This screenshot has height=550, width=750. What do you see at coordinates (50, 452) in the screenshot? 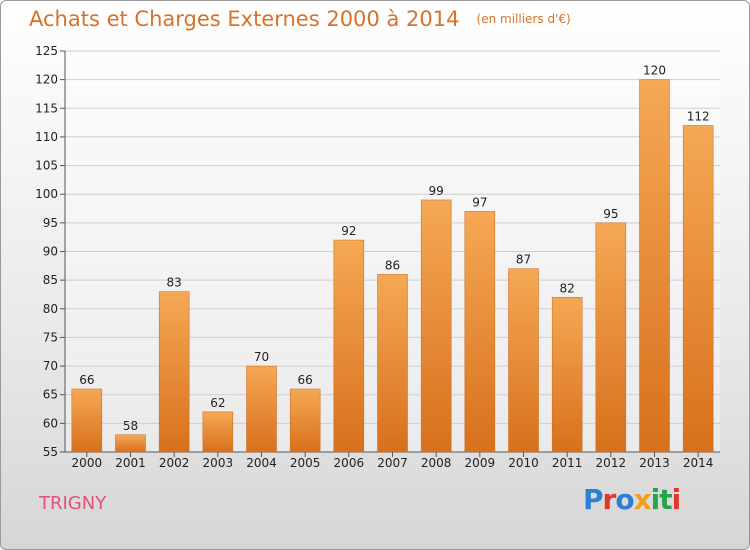
I see `y-tick-label: 55` at bounding box center [50, 452].